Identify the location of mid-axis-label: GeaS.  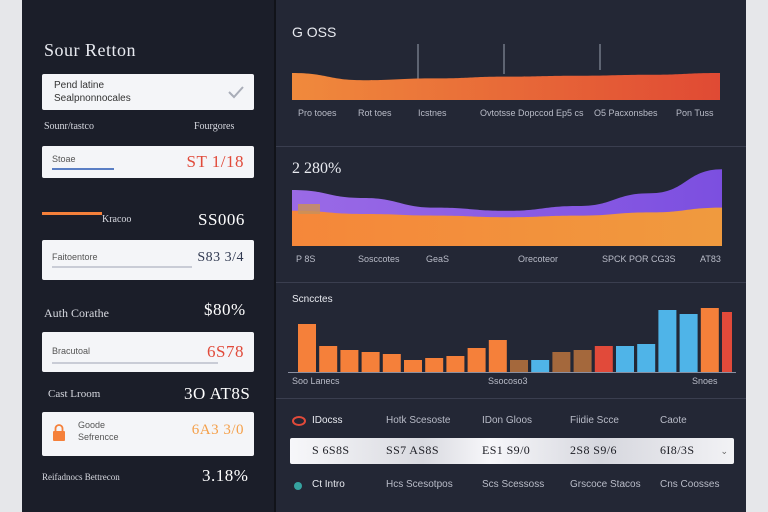
(438, 259).